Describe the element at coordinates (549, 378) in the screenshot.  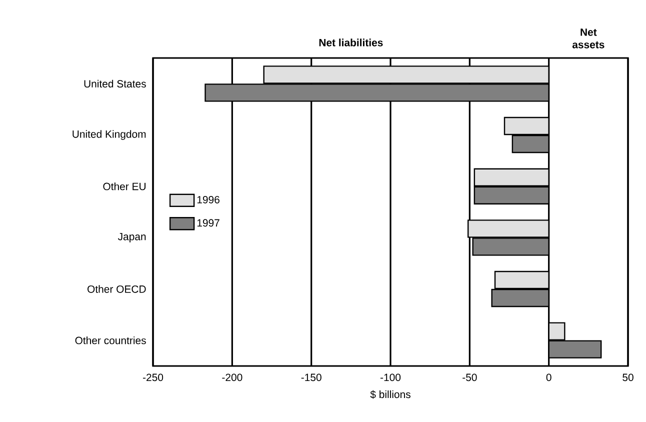
I see `x-tick-label: 0` at that location.